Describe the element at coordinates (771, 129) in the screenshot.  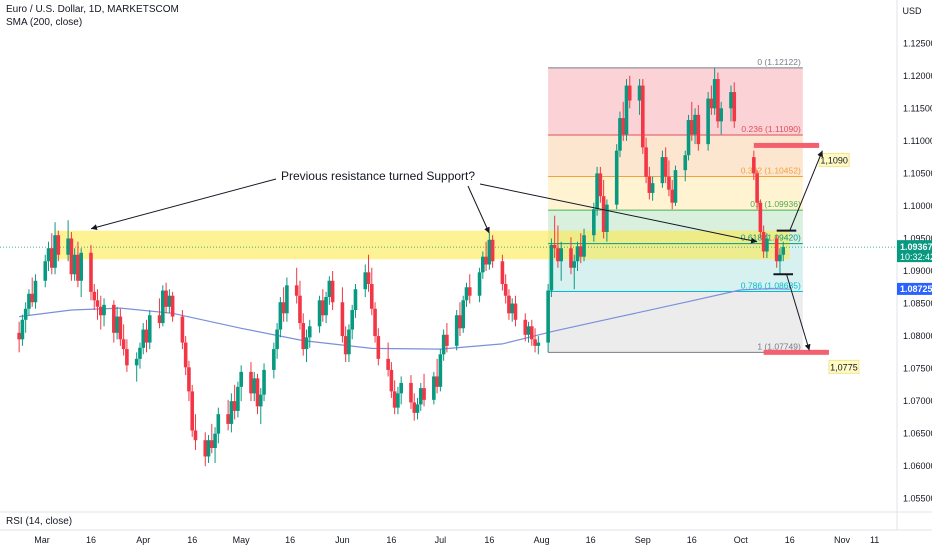
I see `fib-label-0.236: 0.236 (1.11090)` at that location.